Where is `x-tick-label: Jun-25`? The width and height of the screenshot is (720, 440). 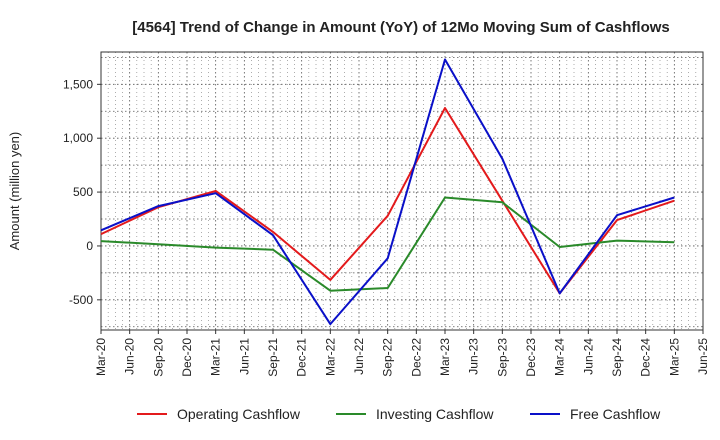
x-tick-label: Jun-25 is located at coordinates (703, 356).